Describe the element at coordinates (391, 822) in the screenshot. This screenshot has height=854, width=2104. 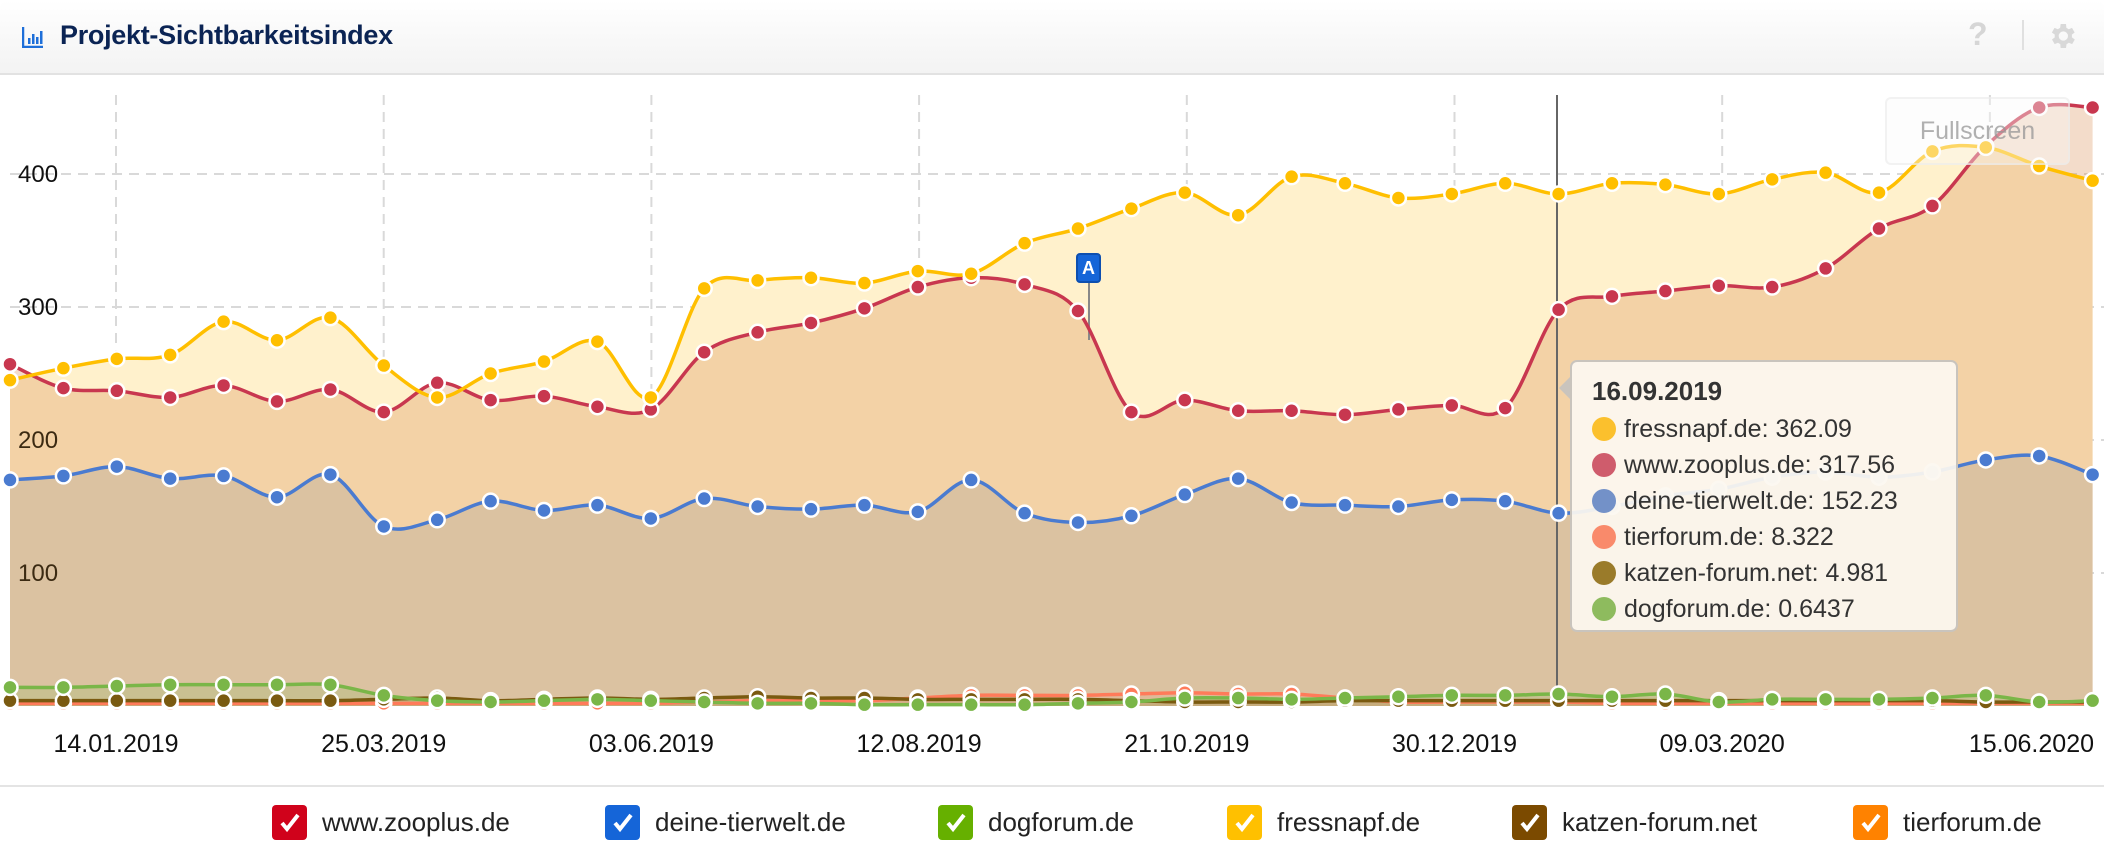
I see `legend-item-zooplus: www.zooplus.de` at that location.